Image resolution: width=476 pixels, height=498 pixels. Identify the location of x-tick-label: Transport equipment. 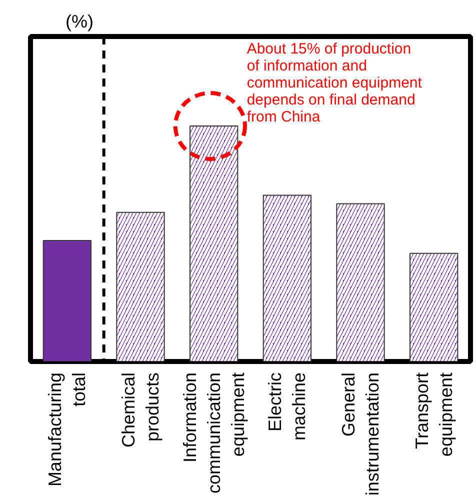
(434, 414).